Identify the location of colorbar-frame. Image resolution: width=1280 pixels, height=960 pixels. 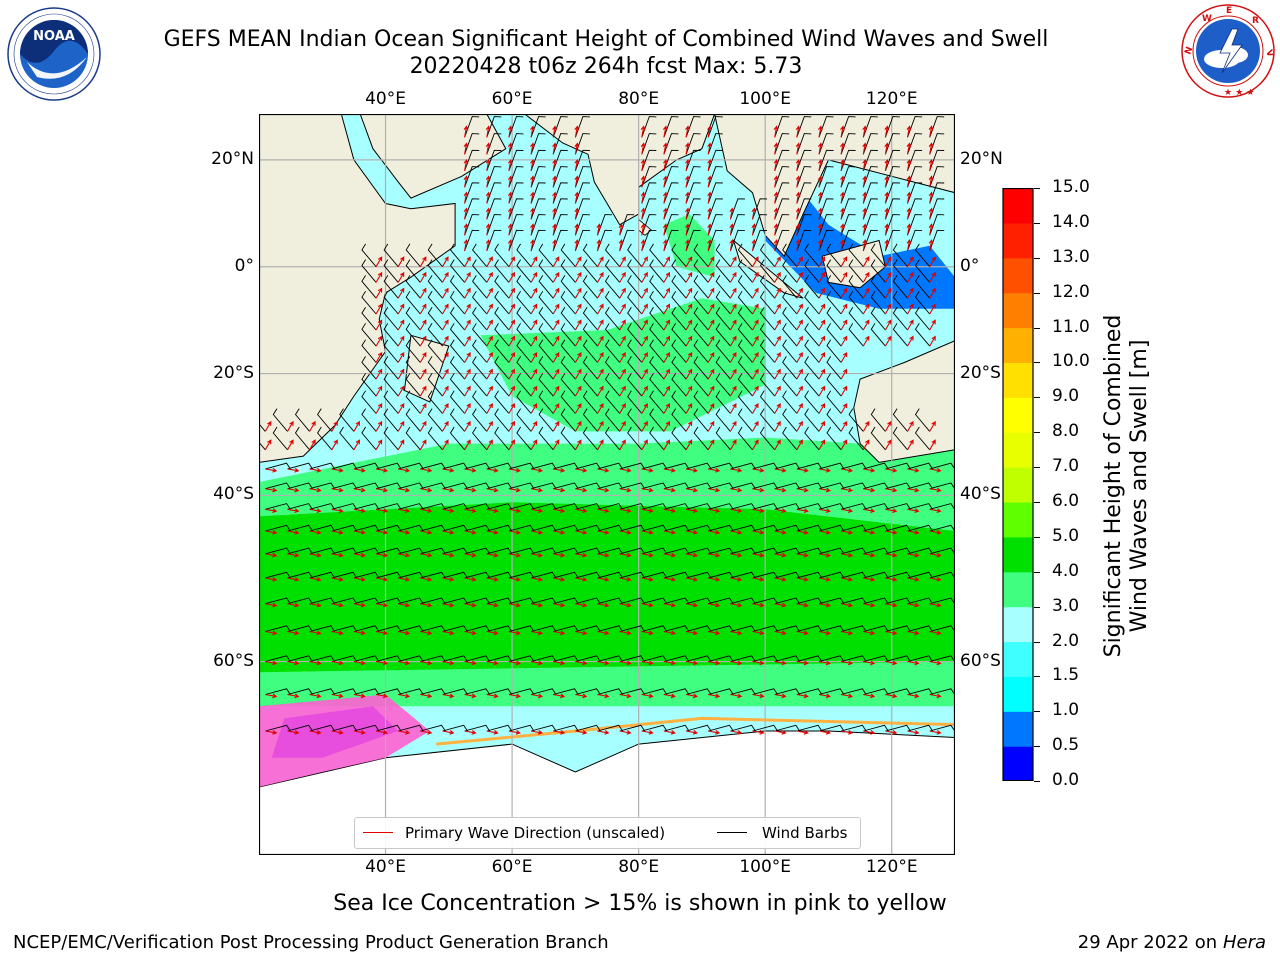
(1018, 484).